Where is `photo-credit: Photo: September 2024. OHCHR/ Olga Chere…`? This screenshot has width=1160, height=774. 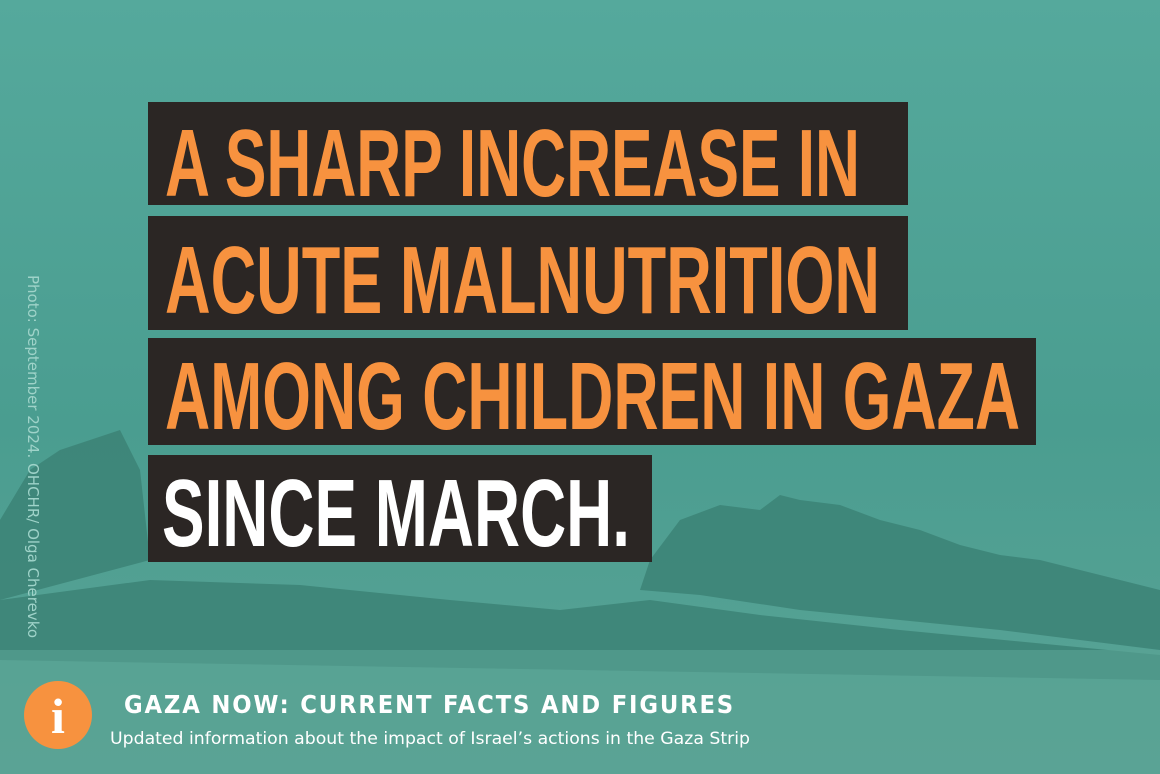
photo-credit: Photo: September 2024. OHCHR/ Olga Chere… is located at coordinates (33, 456).